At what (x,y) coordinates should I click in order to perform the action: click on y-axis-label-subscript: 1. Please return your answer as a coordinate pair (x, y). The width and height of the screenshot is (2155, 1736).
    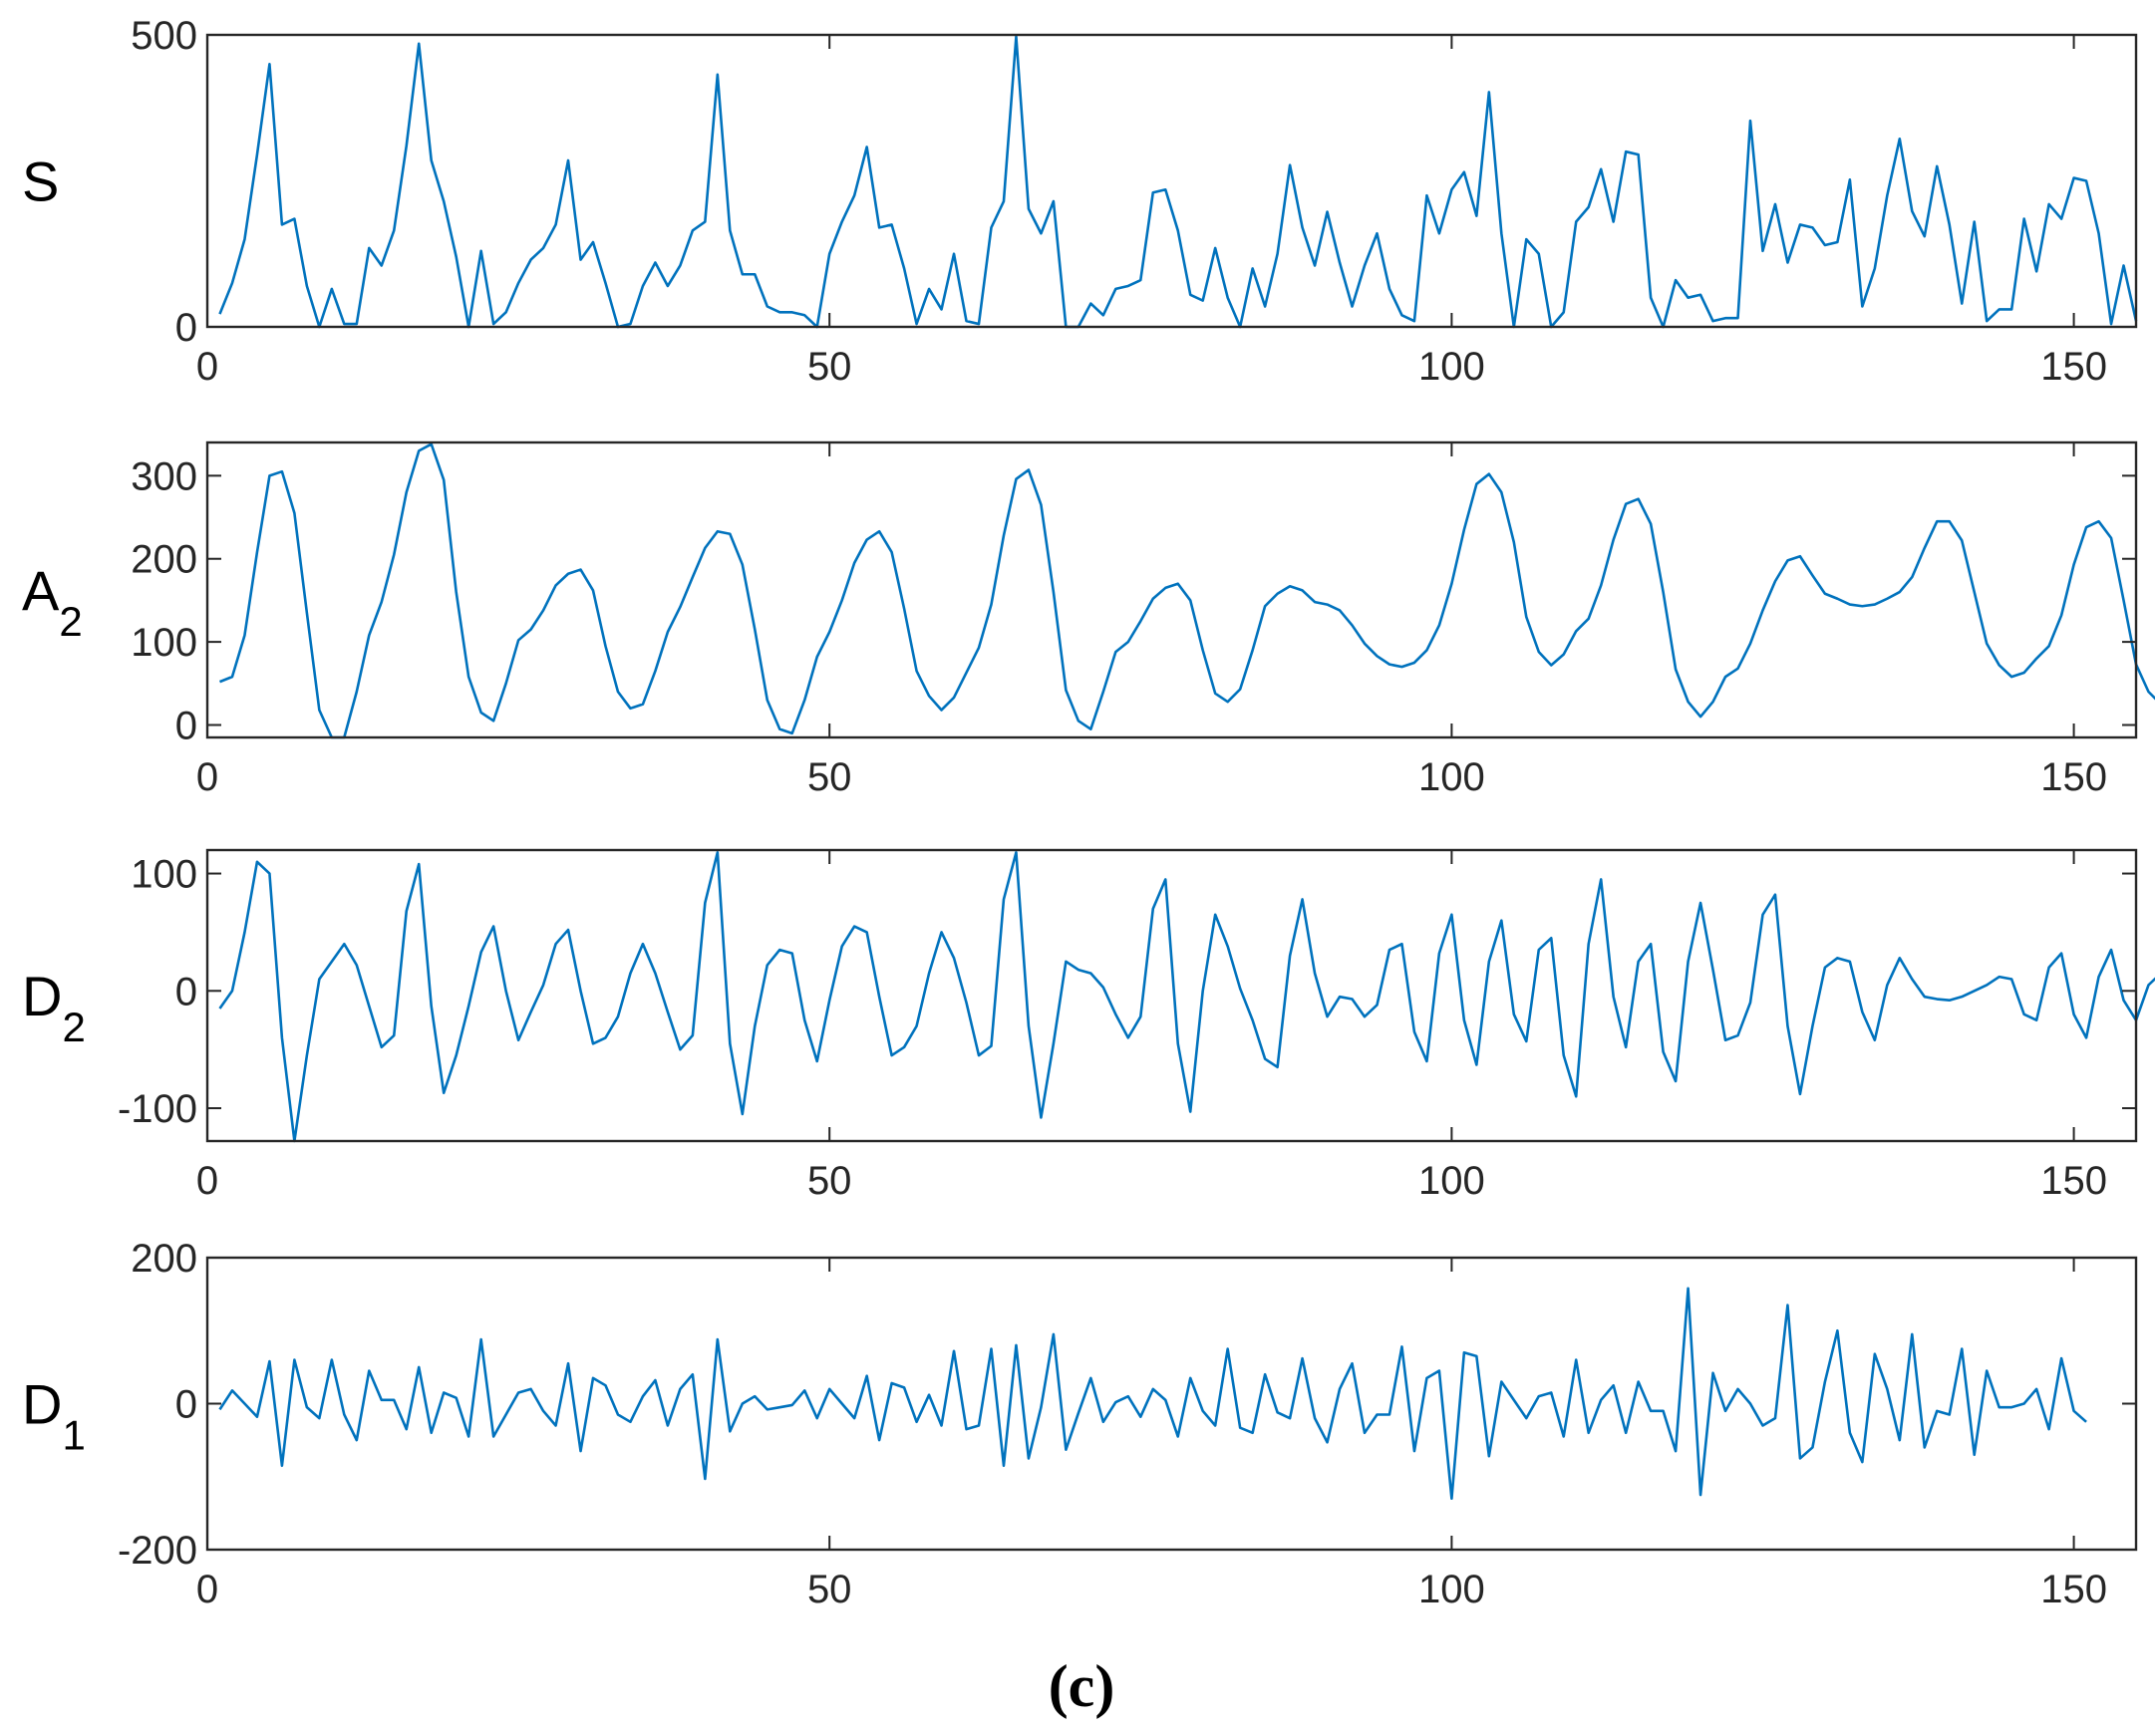
    Looking at the image, I should click on (73, 1435).